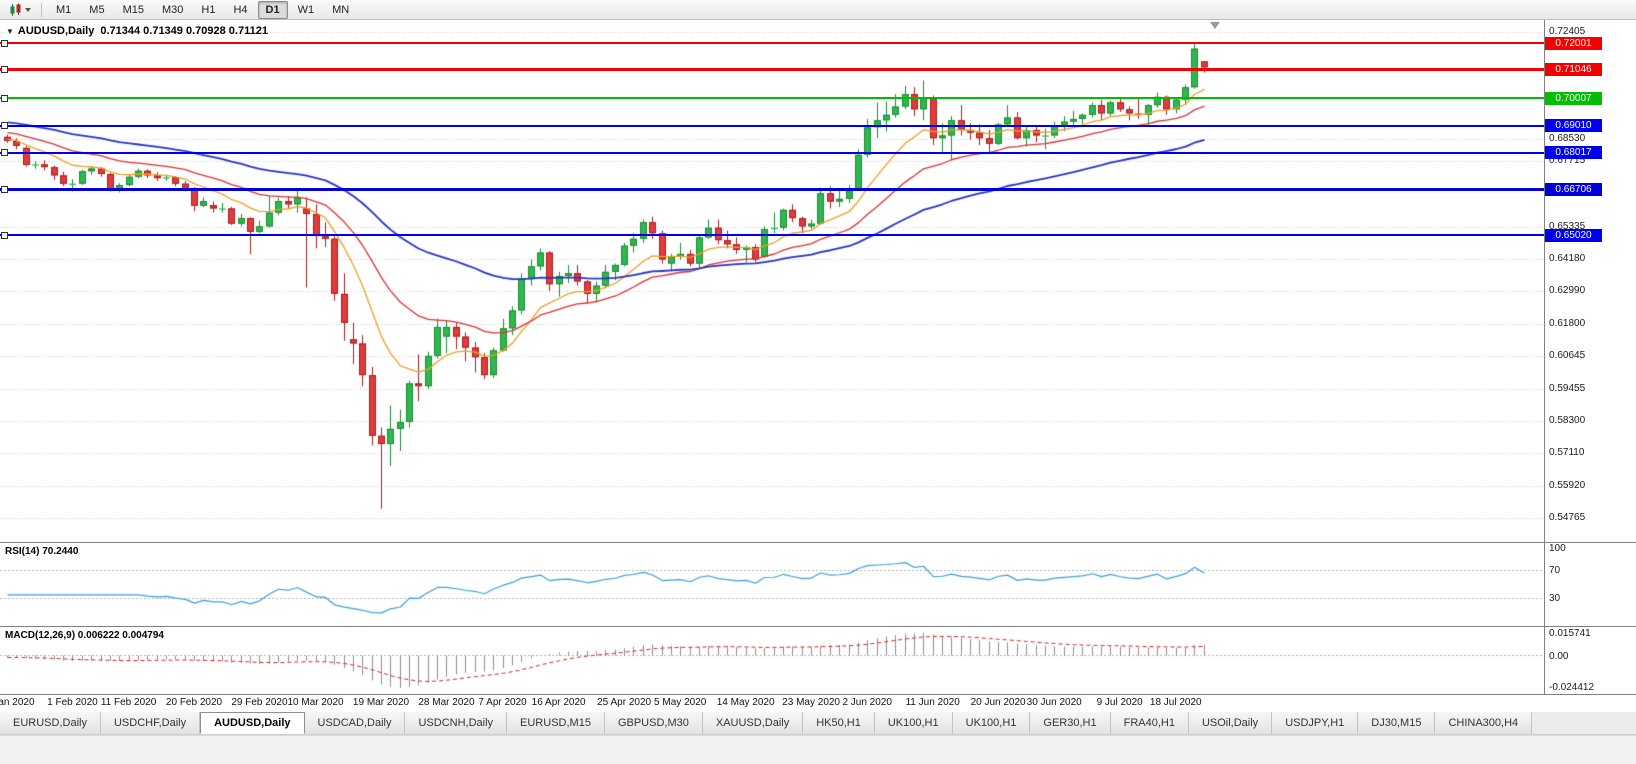 The height and width of the screenshot is (764, 1636). Describe the element at coordinates (128, 702) in the screenshot. I see `date-axis-label: 11 Feb 2020` at that location.